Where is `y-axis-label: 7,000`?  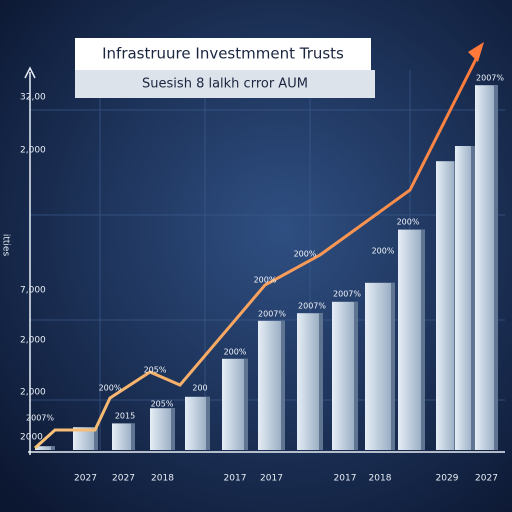
y-axis-label: 7,000 is located at coordinates (33, 291).